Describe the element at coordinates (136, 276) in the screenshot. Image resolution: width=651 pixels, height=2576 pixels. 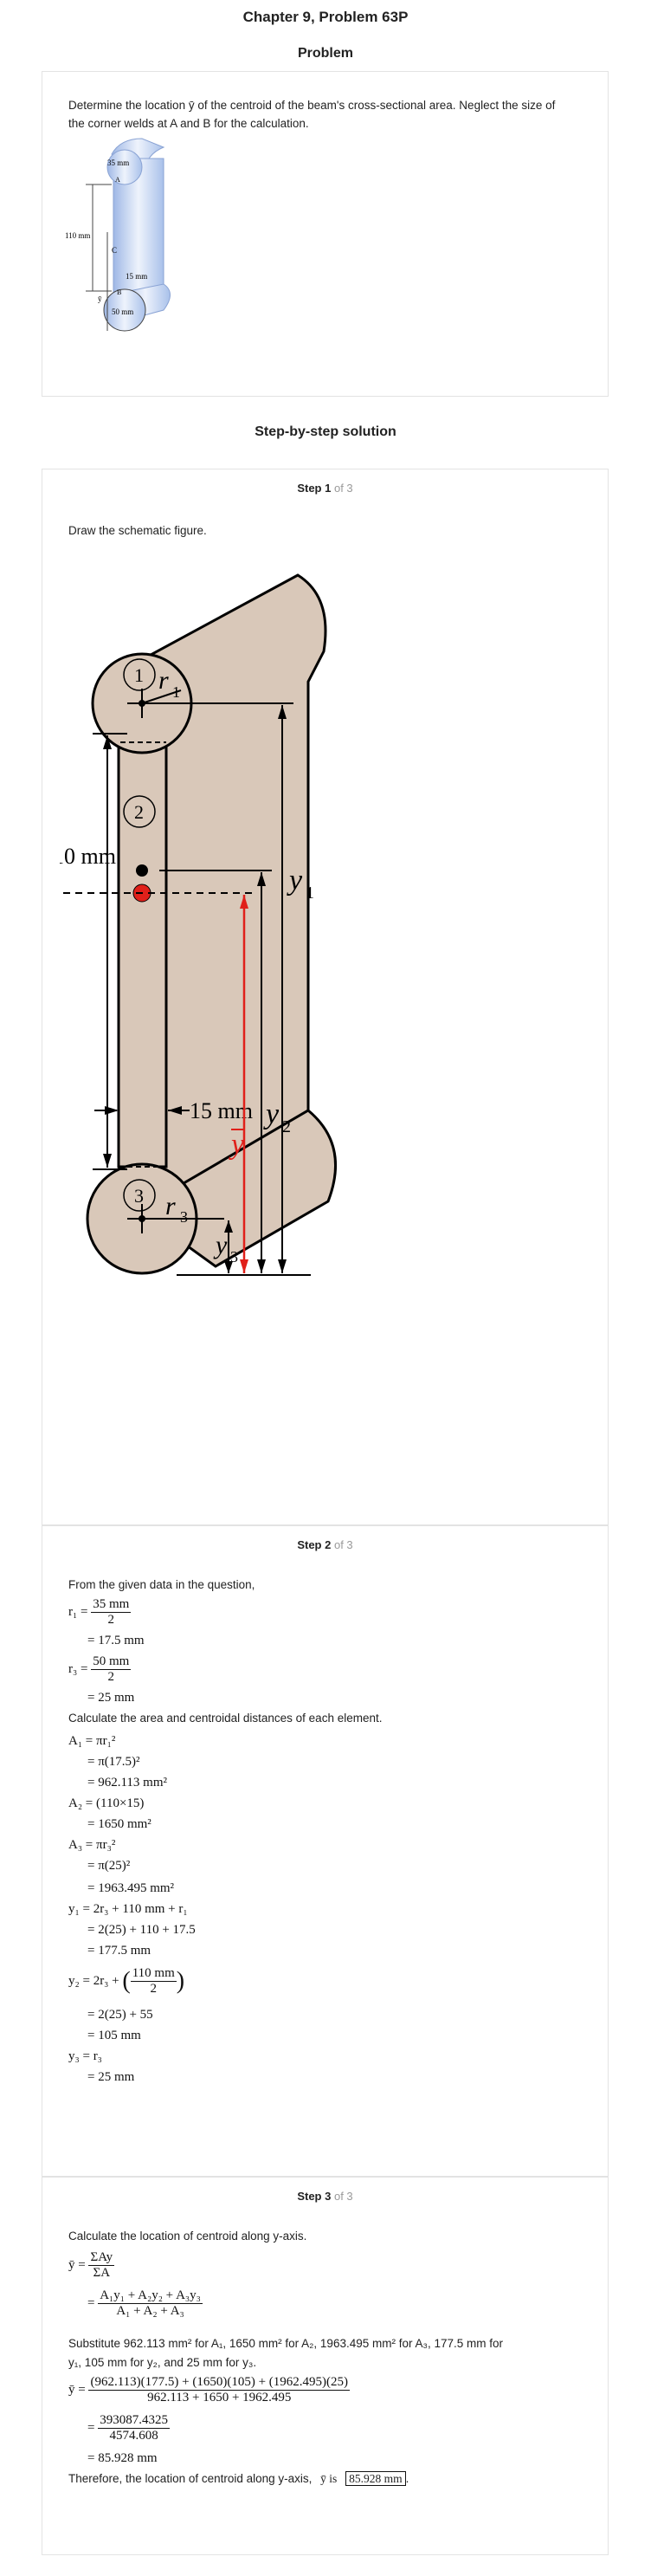
I see `fig-label-15mm: 15 mm` at that location.